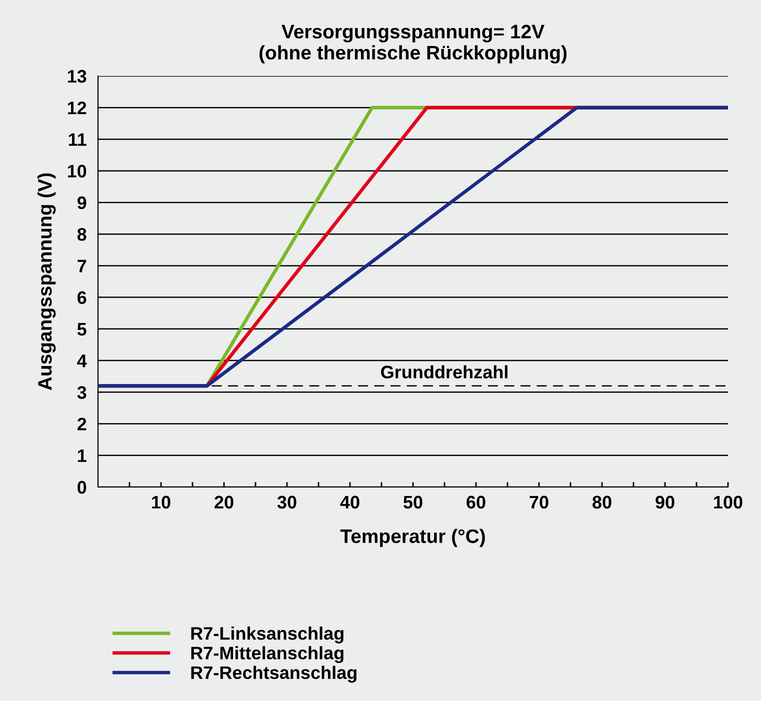  What do you see at coordinates (81, 329) in the screenshot?
I see `y-tick-label: 5` at bounding box center [81, 329].